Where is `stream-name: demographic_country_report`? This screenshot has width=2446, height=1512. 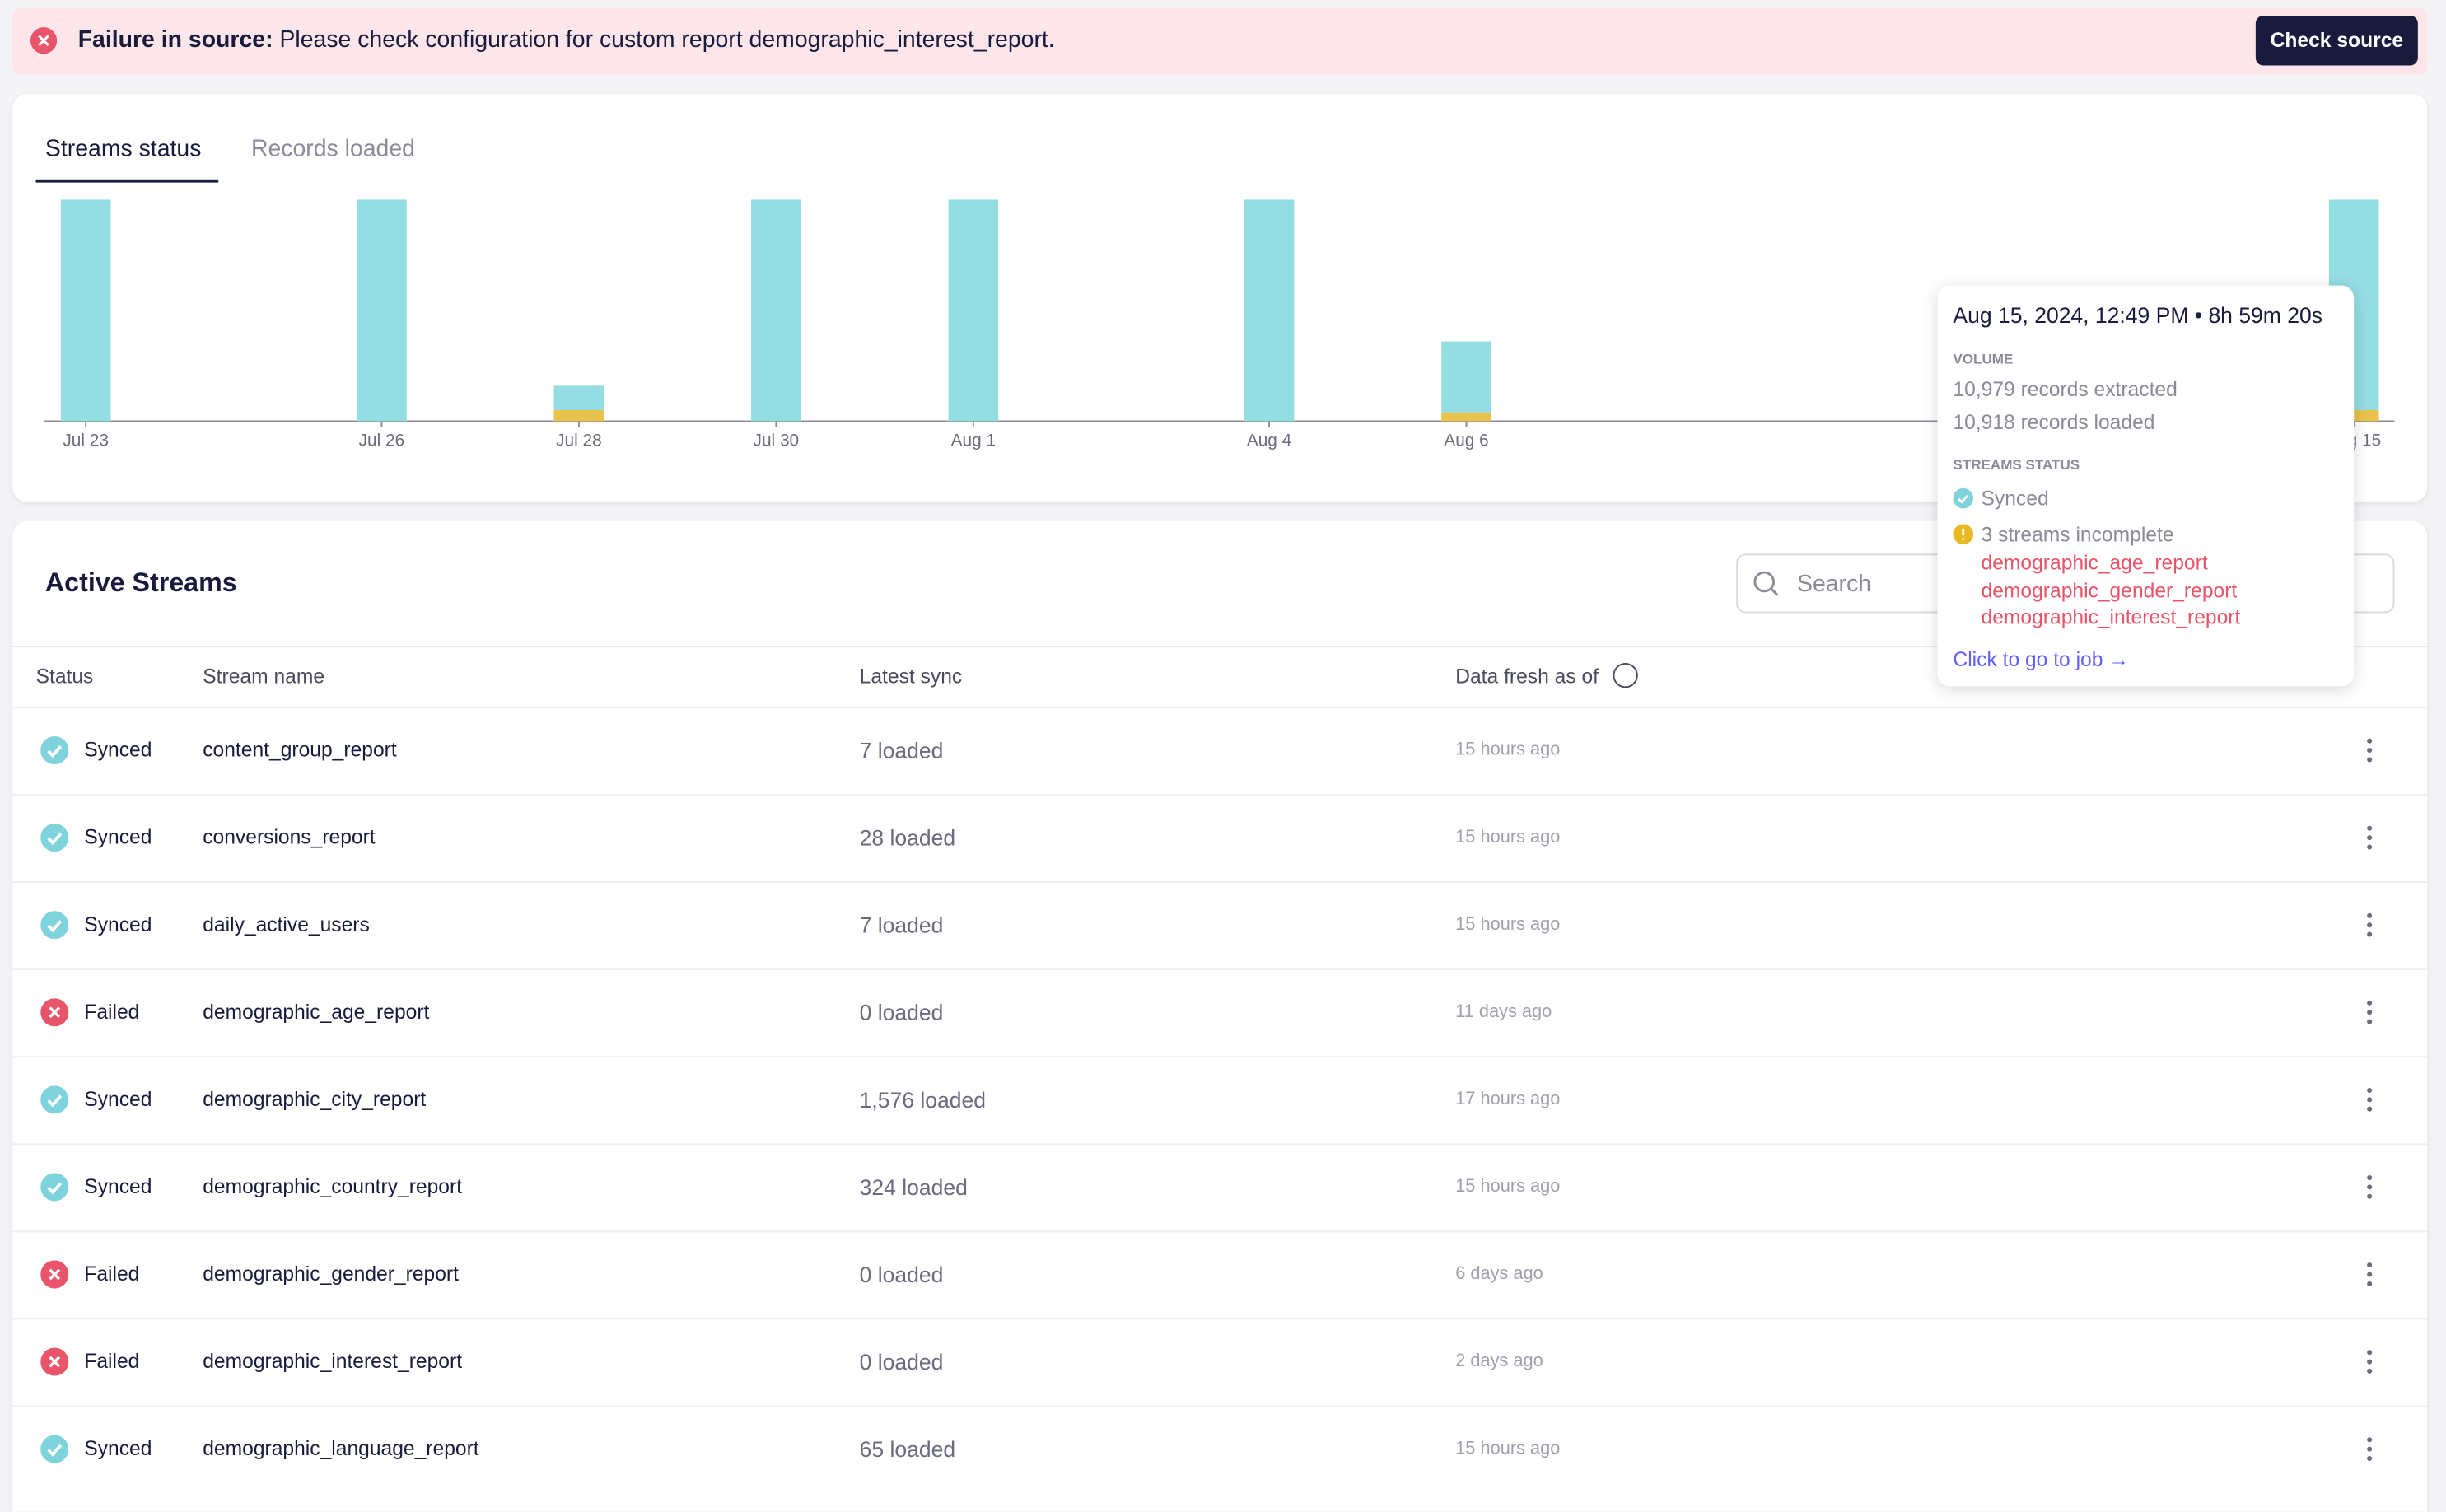
stream-name: demographic_country_report is located at coordinates (333, 1186).